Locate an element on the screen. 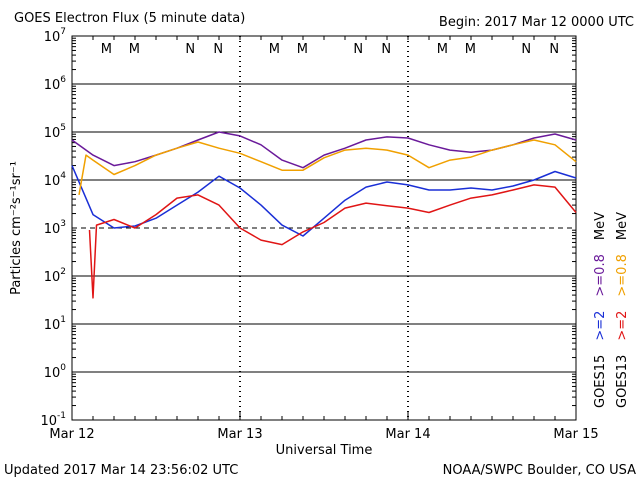  y-tick-label: 10⁴ is located at coordinates (55, 180).